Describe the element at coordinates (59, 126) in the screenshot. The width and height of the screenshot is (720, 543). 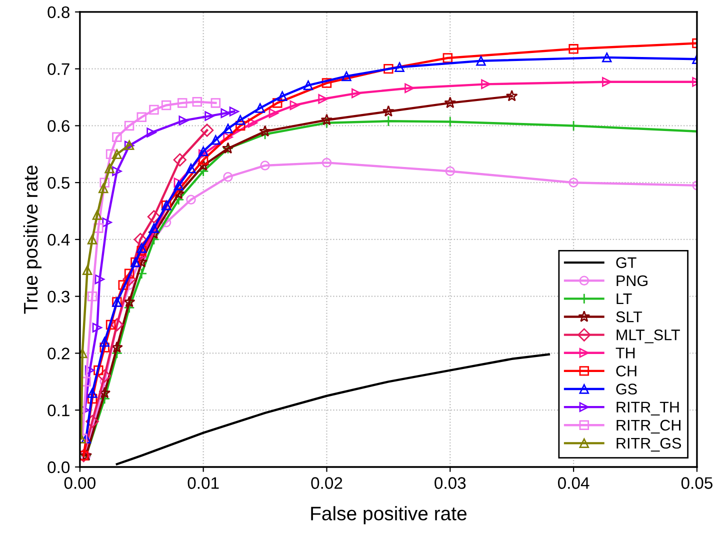
I see `y-tick-label: 0.6` at that location.